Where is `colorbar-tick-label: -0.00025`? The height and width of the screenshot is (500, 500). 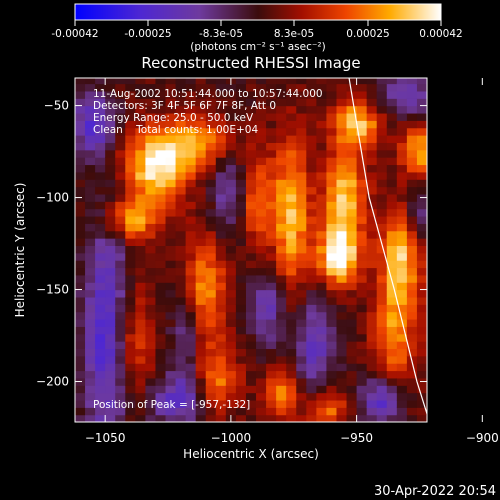
colorbar-tick-label: -0.00025 is located at coordinates (147, 34).